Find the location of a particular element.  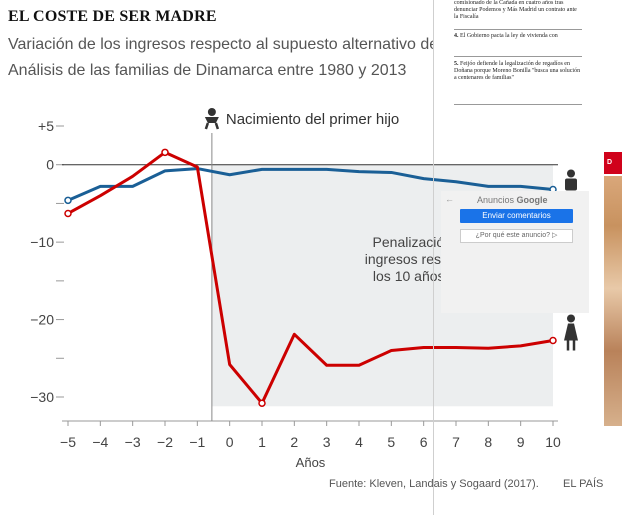

event-label-group: Nacimiento del primer hijo is located at coordinates (301, 119).